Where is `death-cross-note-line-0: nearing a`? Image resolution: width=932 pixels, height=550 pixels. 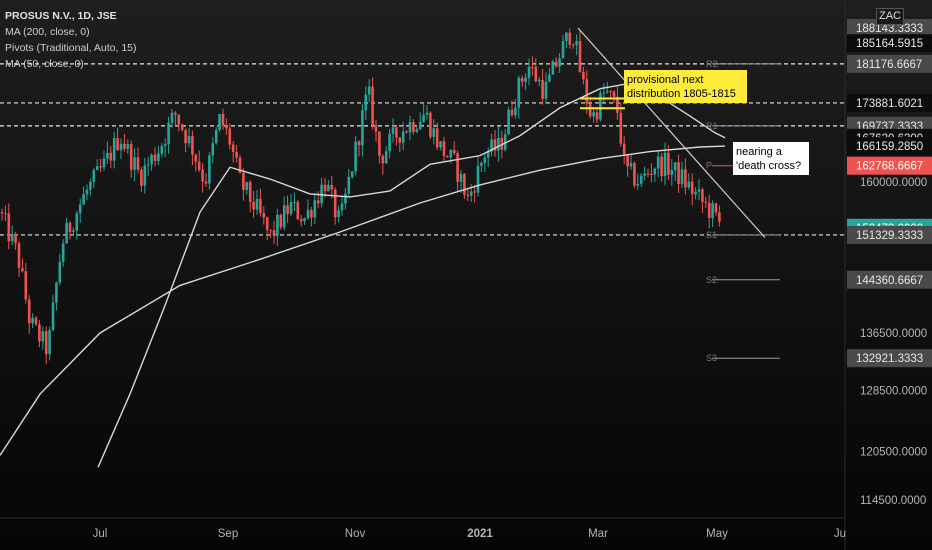
death-cross-note-line-0: nearing a is located at coordinates (759, 152).